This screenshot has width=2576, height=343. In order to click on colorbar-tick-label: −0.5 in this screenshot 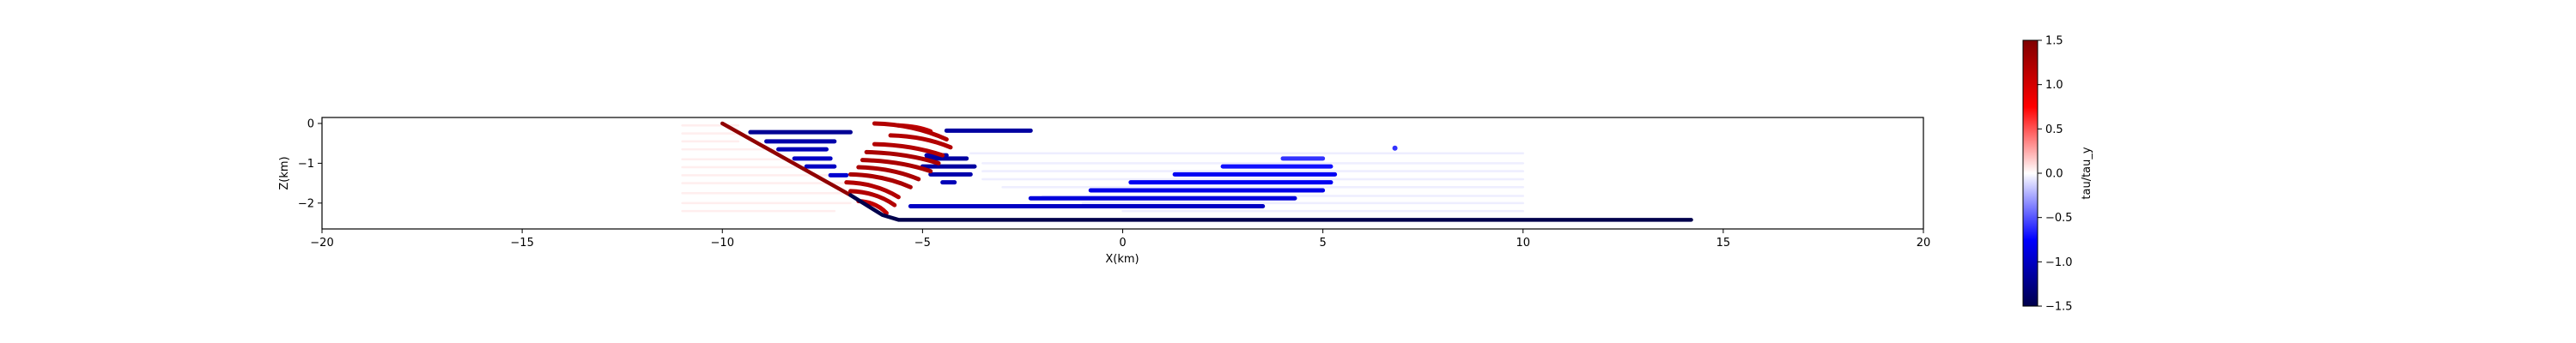, I will do `click(2059, 218)`.